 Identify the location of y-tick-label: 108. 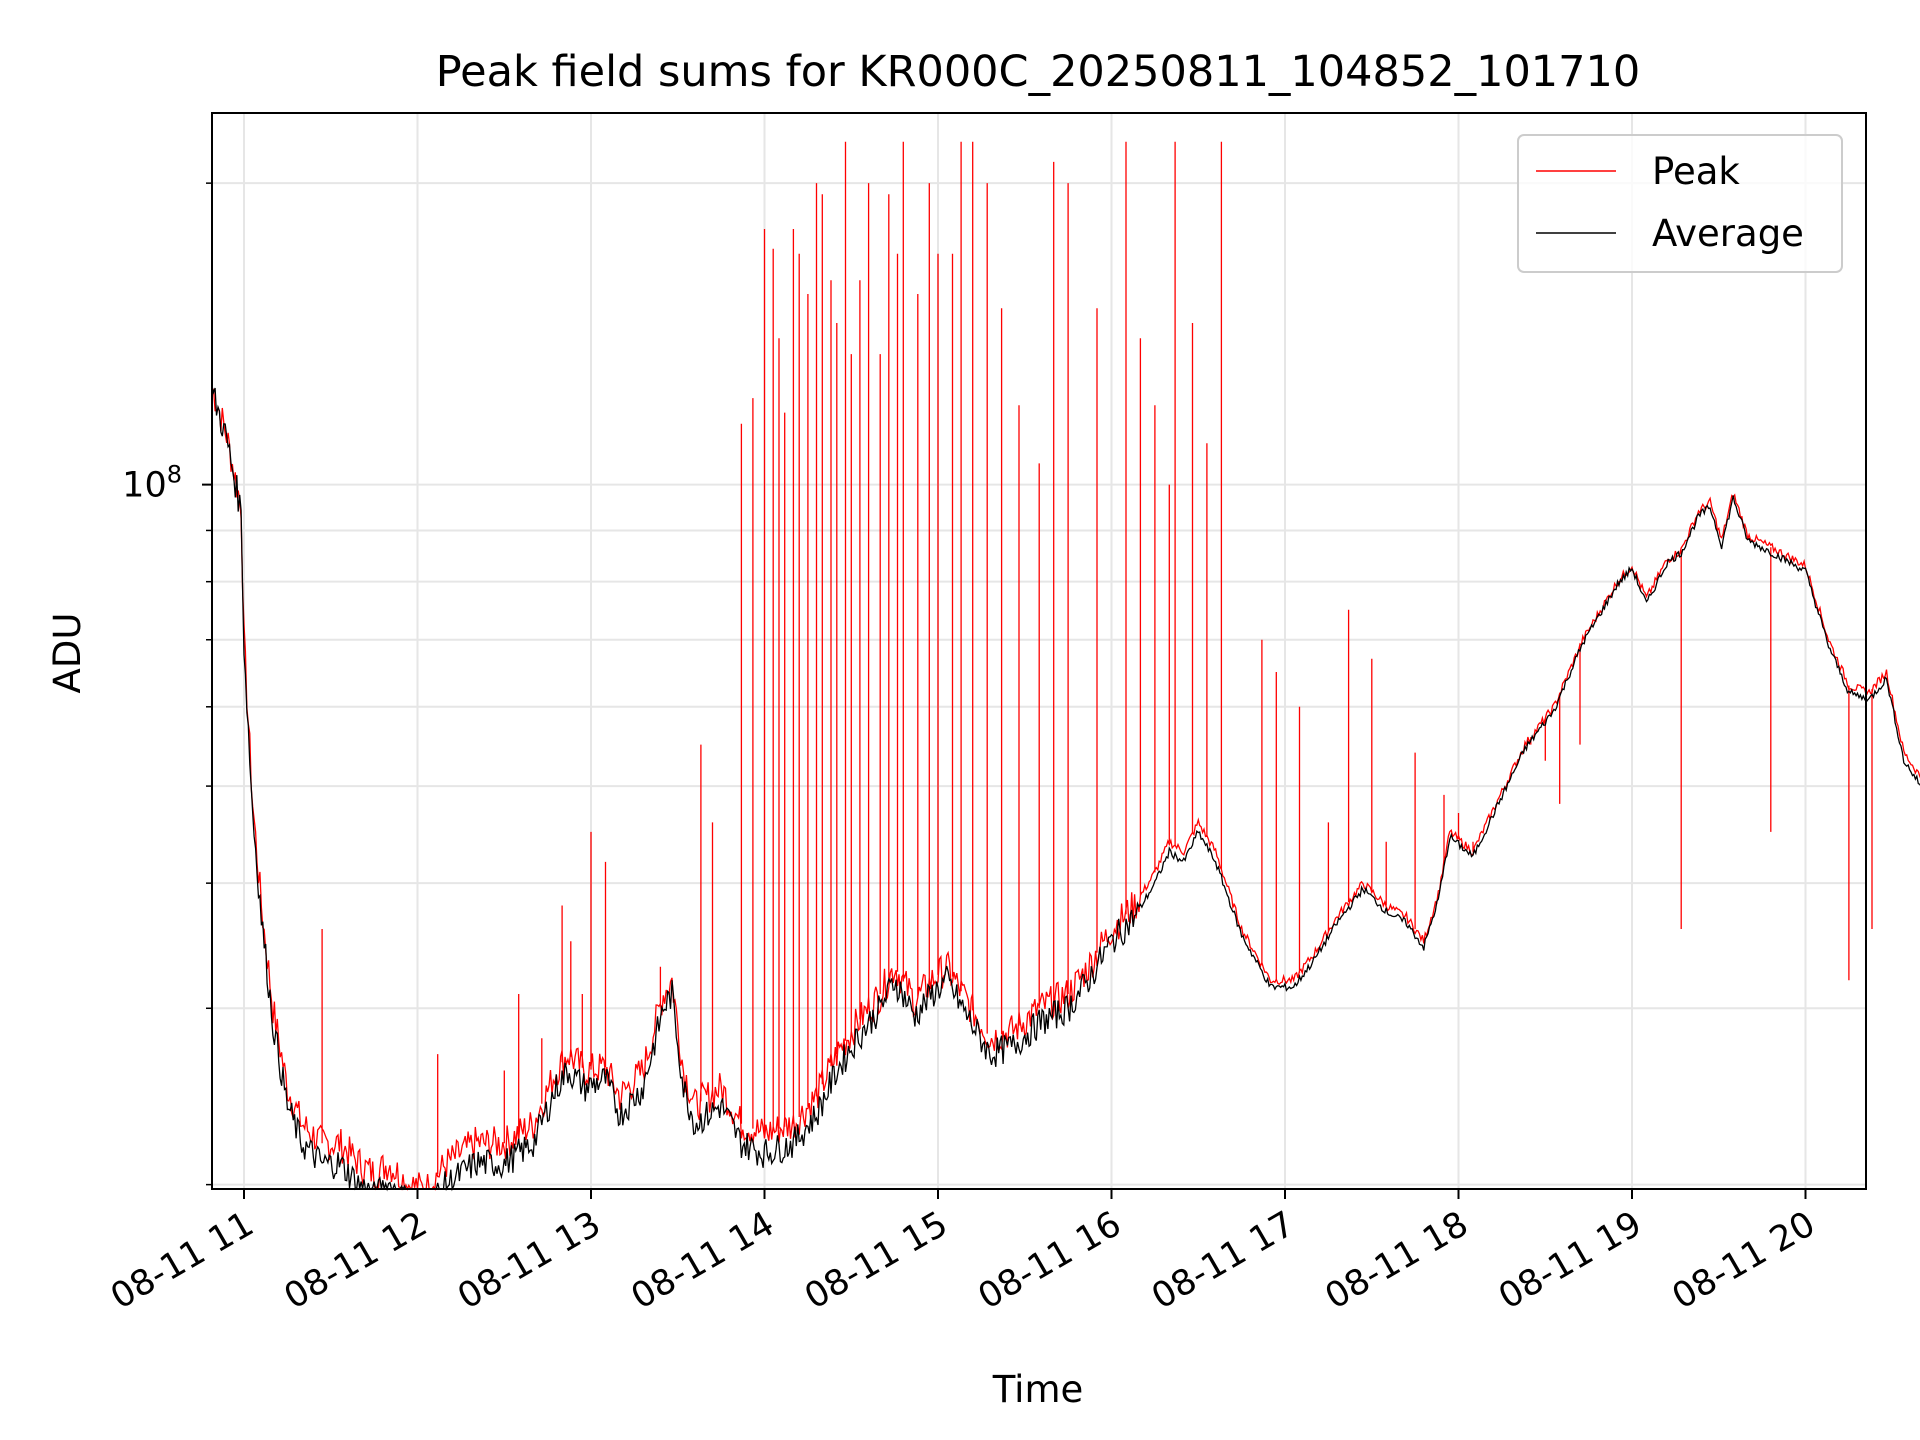
(152, 483).